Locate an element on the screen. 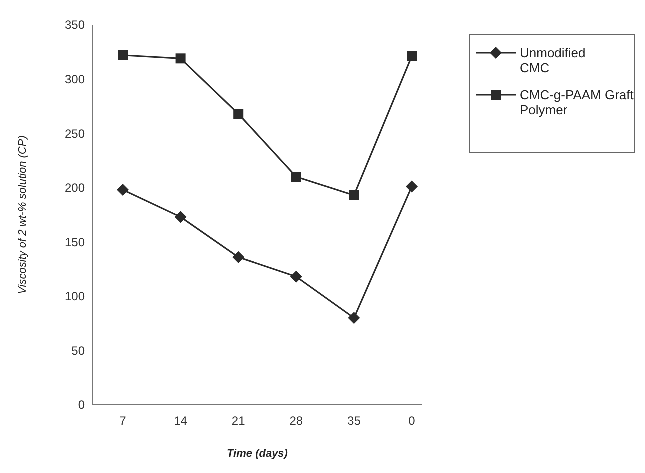  x-tick-label: 28 is located at coordinates (297, 421).